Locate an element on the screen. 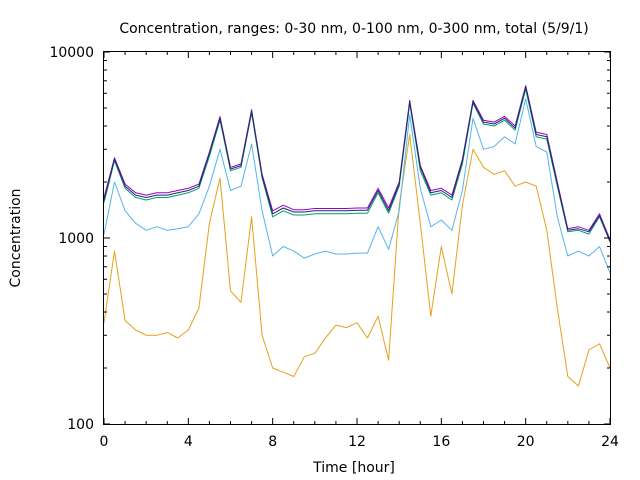  y-tick-label: 1000 is located at coordinates (76, 239).